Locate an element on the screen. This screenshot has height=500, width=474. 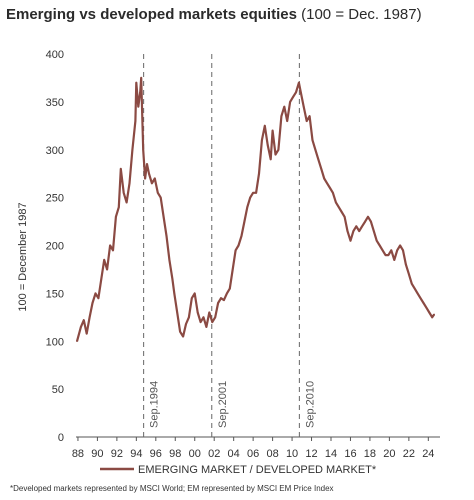
x-tick-label: 22 is located at coordinates (409, 454).